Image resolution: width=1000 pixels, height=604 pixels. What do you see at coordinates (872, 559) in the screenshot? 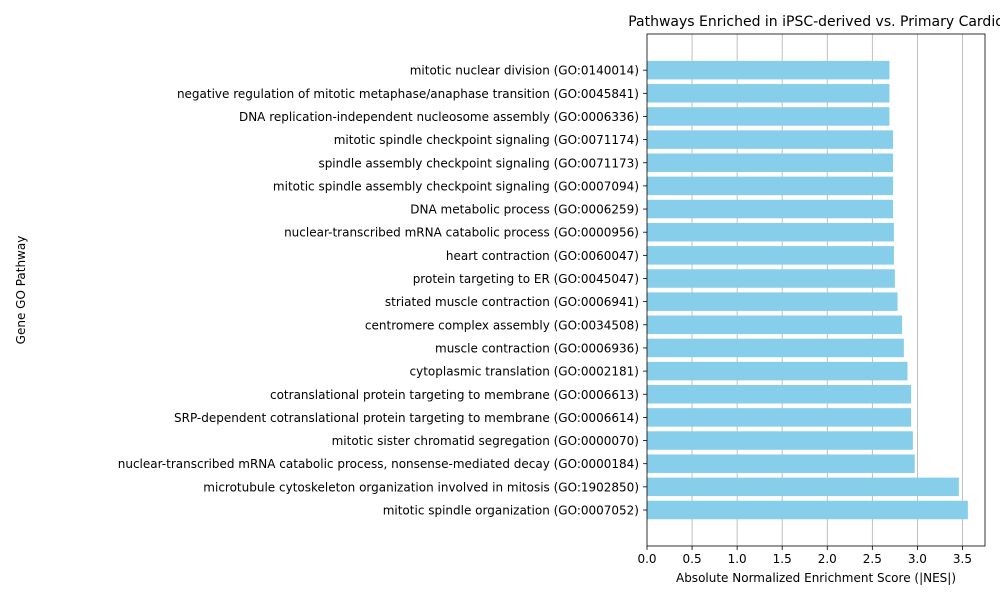
I see `x-tick-label: 2.5` at bounding box center [872, 559].